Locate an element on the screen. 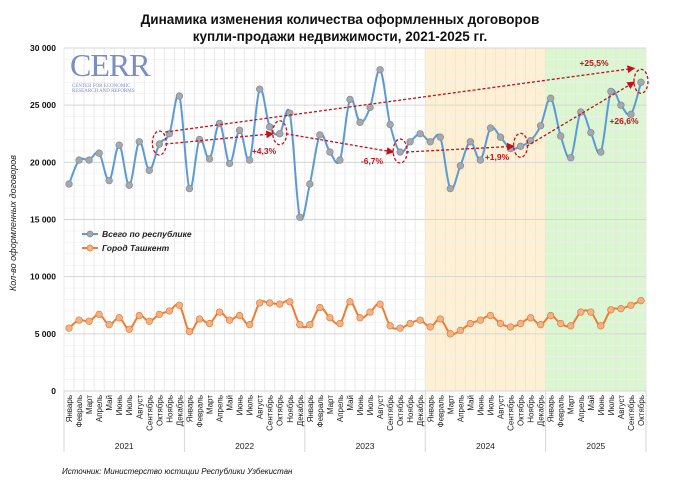 This screenshot has width=680, height=487. x-year-label: 2025 is located at coordinates (595, 446).